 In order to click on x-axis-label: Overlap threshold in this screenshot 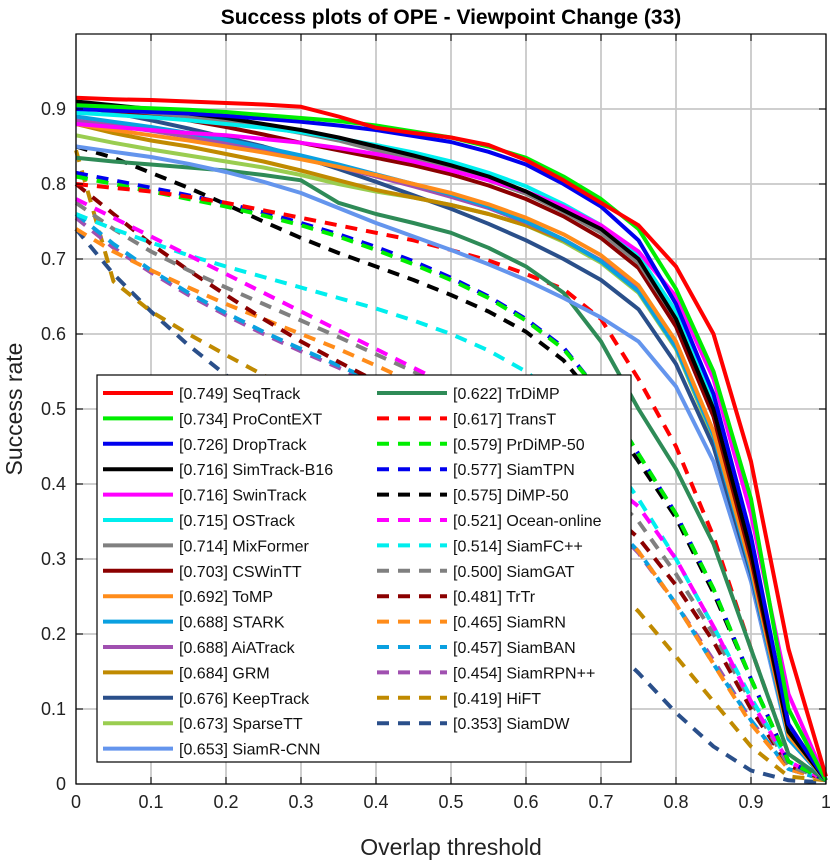, I will do `click(451, 847)`.